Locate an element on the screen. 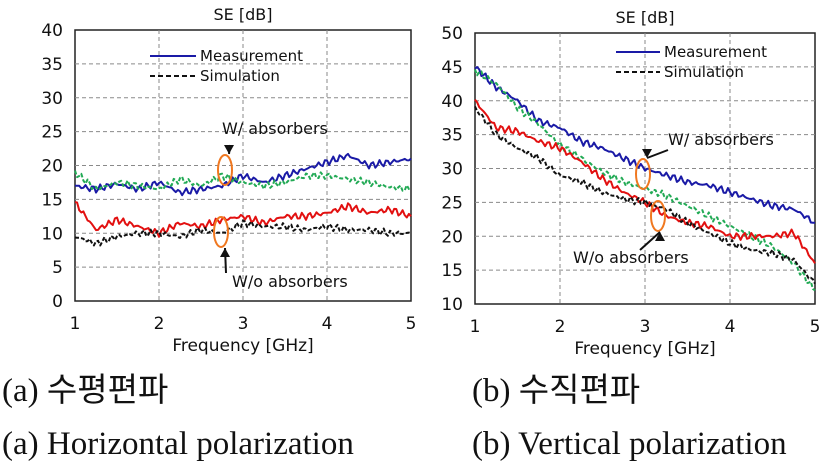 The width and height of the screenshot is (827, 469). right-annotation-arrow-with-absorbers is located at coordinates (657, 154).